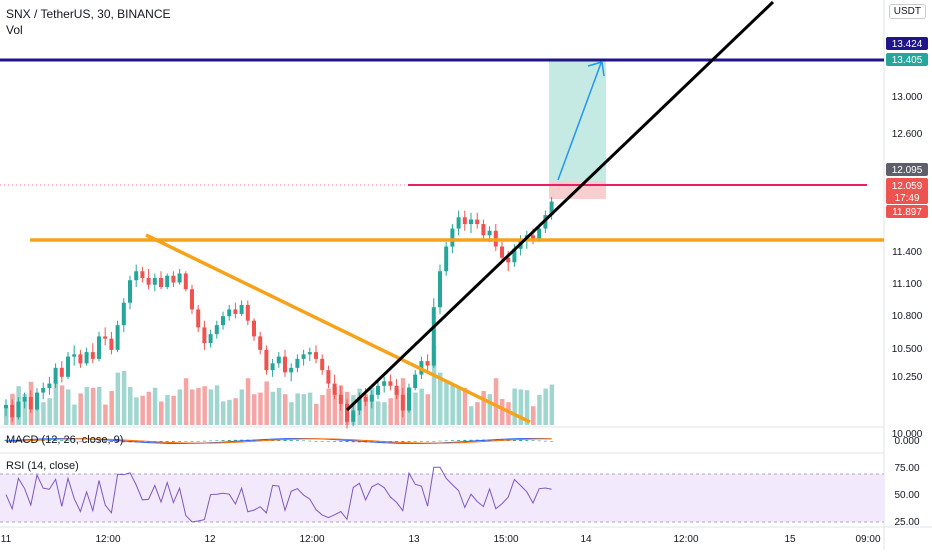  I want to click on price-tick: 10.500, so click(907, 349).